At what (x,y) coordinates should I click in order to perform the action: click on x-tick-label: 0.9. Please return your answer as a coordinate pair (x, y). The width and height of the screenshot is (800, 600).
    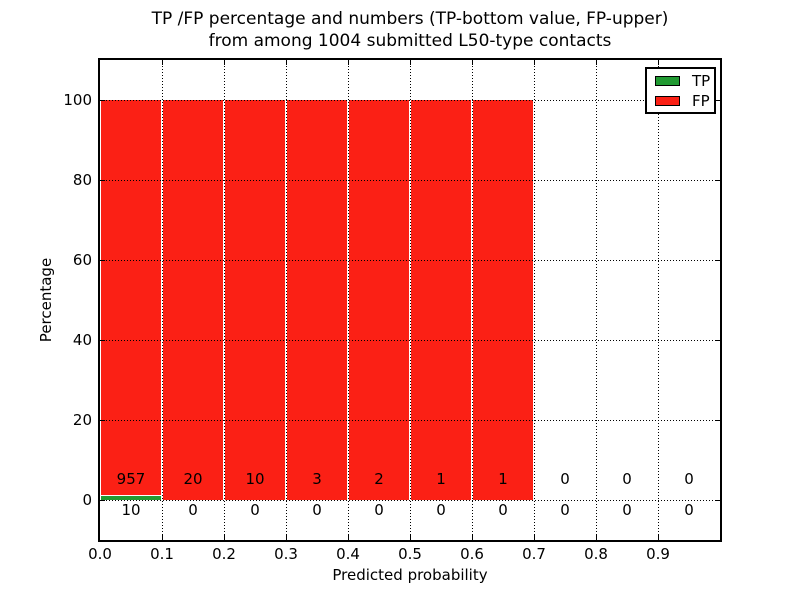
    Looking at the image, I should click on (658, 554).